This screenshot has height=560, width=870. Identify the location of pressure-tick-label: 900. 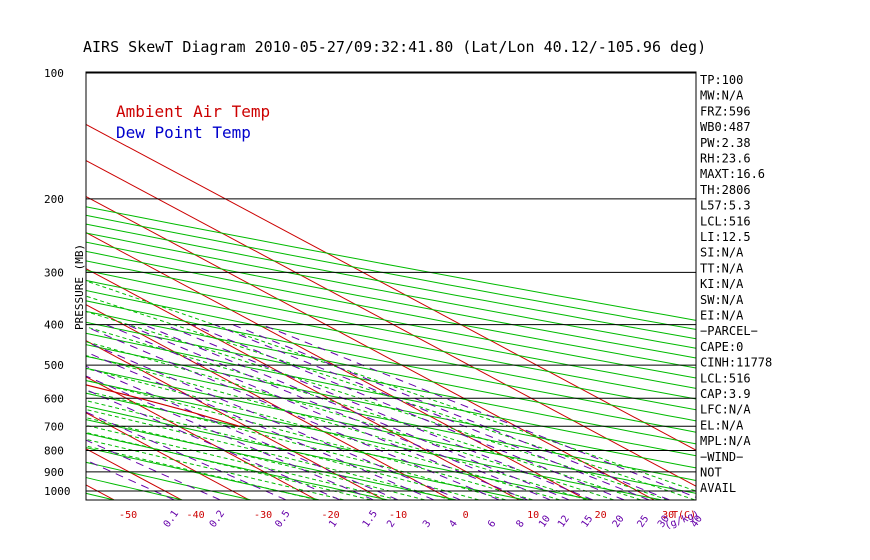
(54, 472).